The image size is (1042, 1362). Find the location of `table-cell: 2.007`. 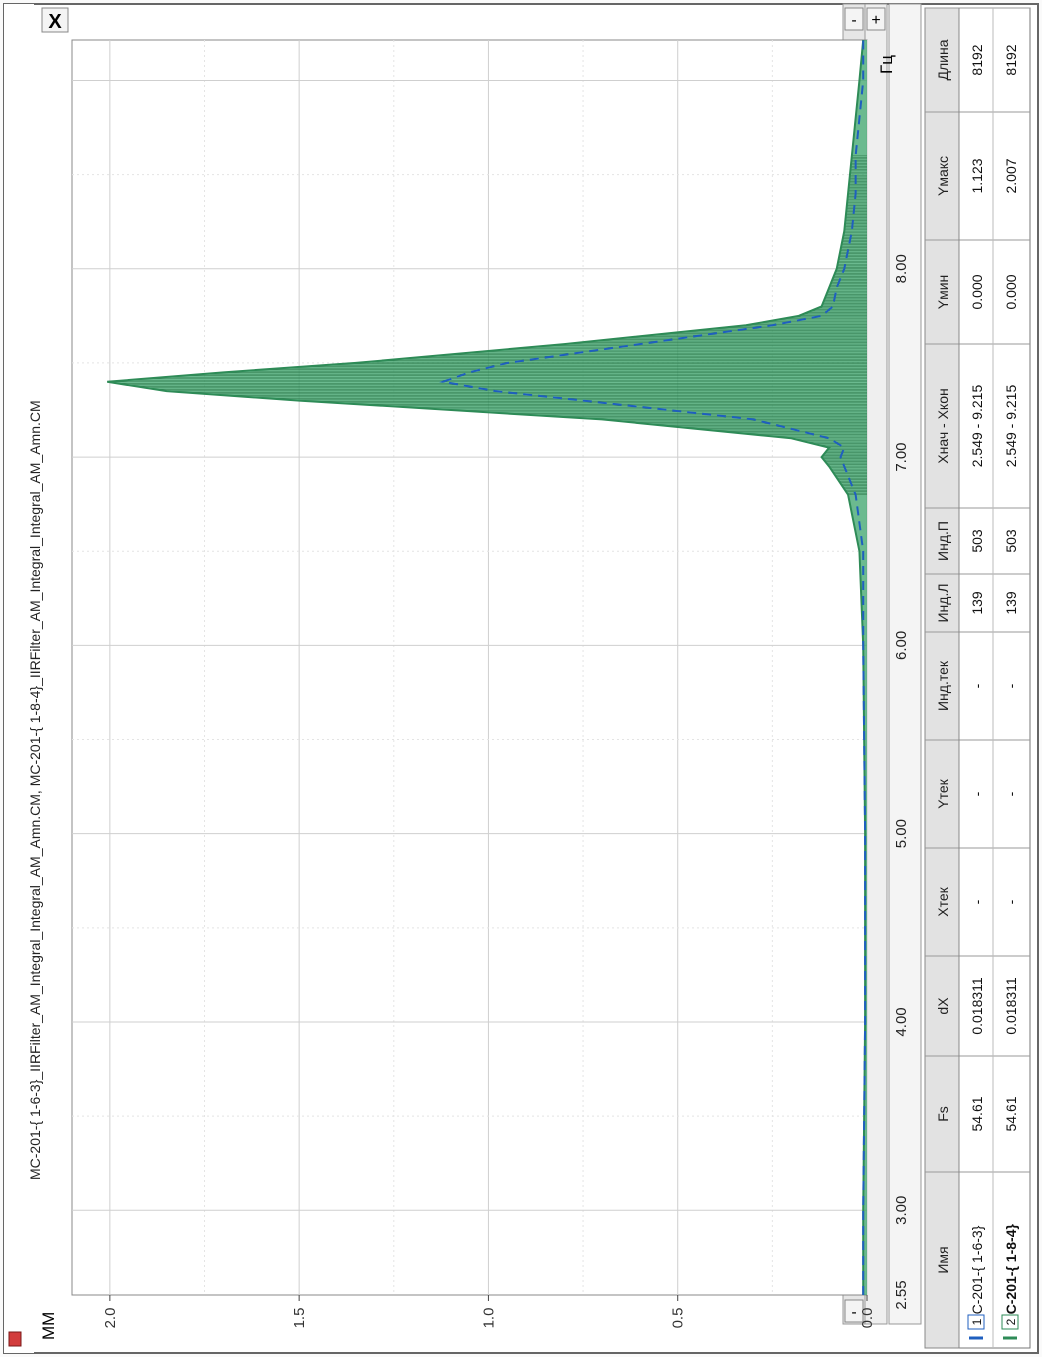

table-cell: 2.007 is located at coordinates (1011, 175).